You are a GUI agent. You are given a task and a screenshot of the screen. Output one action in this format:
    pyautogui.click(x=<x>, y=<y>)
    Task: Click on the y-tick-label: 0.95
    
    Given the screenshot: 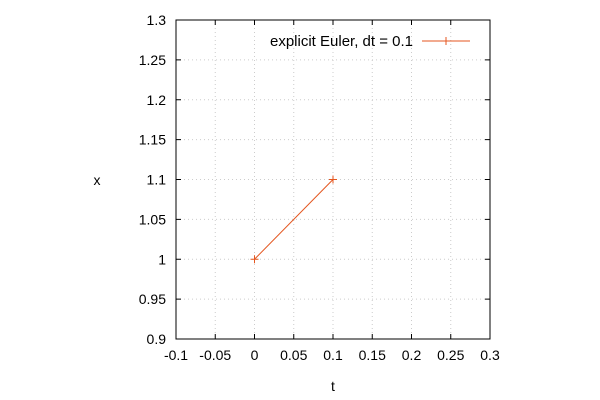 What is the action you would take?
    pyautogui.click(x=152, y=299)
    